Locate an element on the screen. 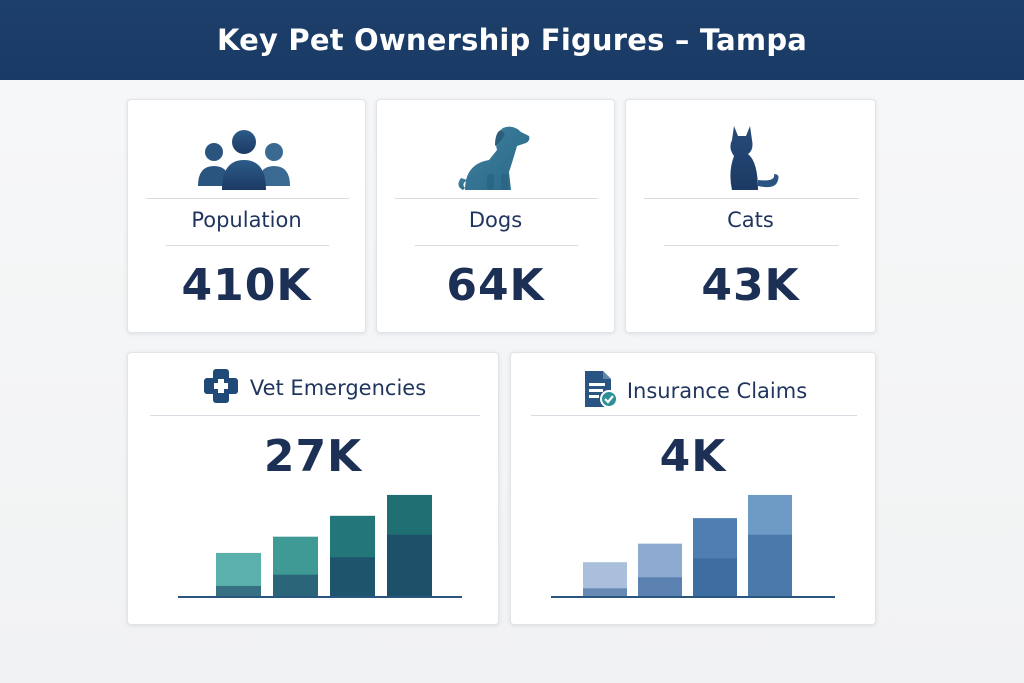 The image size is (1024, 683). vet-emergencies-value: 27K is located at coordinates (313, 456).